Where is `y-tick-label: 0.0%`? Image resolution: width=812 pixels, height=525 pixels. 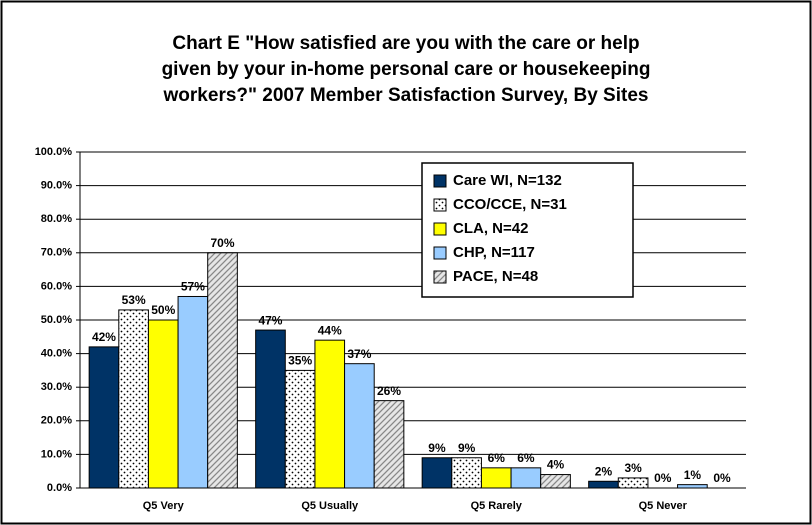
y-tick-label: 0.0% is located at coordinates (59, 488).